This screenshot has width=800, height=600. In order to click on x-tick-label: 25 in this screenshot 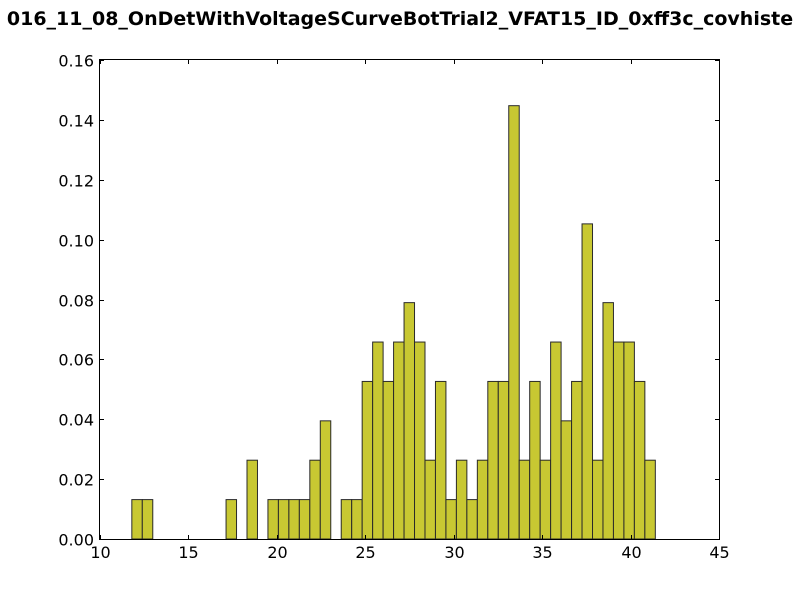, I will do `click(365, 552)`.